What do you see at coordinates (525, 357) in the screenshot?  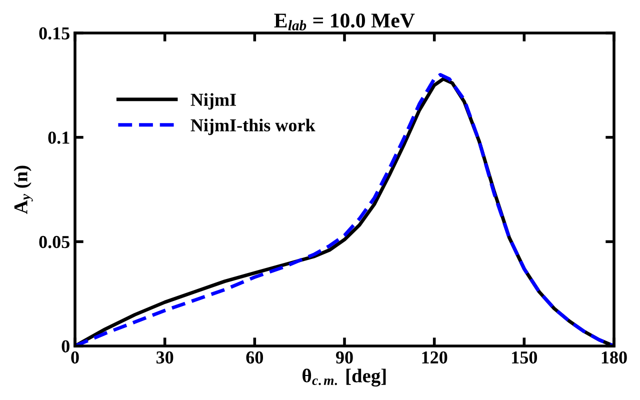 I see `x-tick-label: 150` at bounding box center [525, 357].